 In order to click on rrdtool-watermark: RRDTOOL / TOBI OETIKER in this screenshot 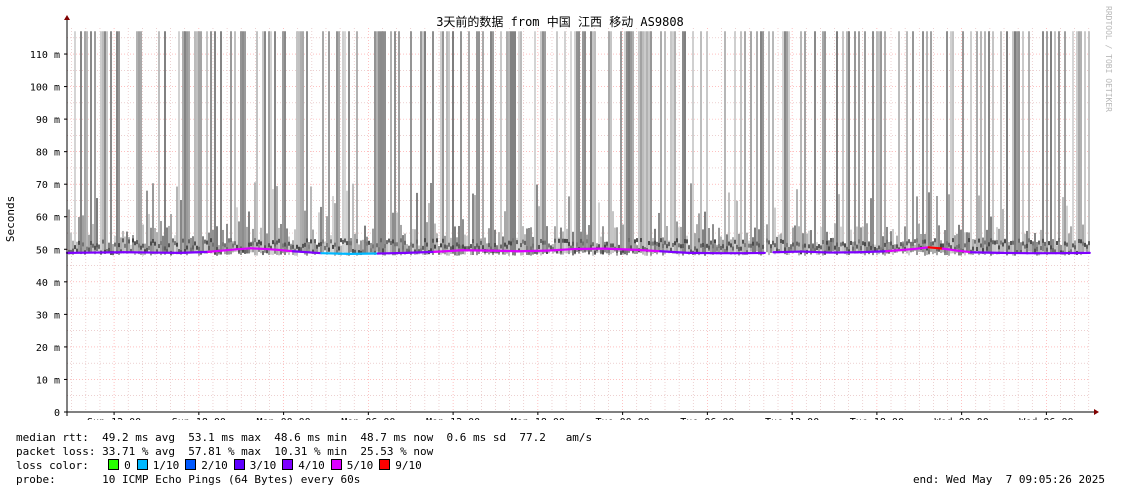, I will do `click(1108, 59)`.